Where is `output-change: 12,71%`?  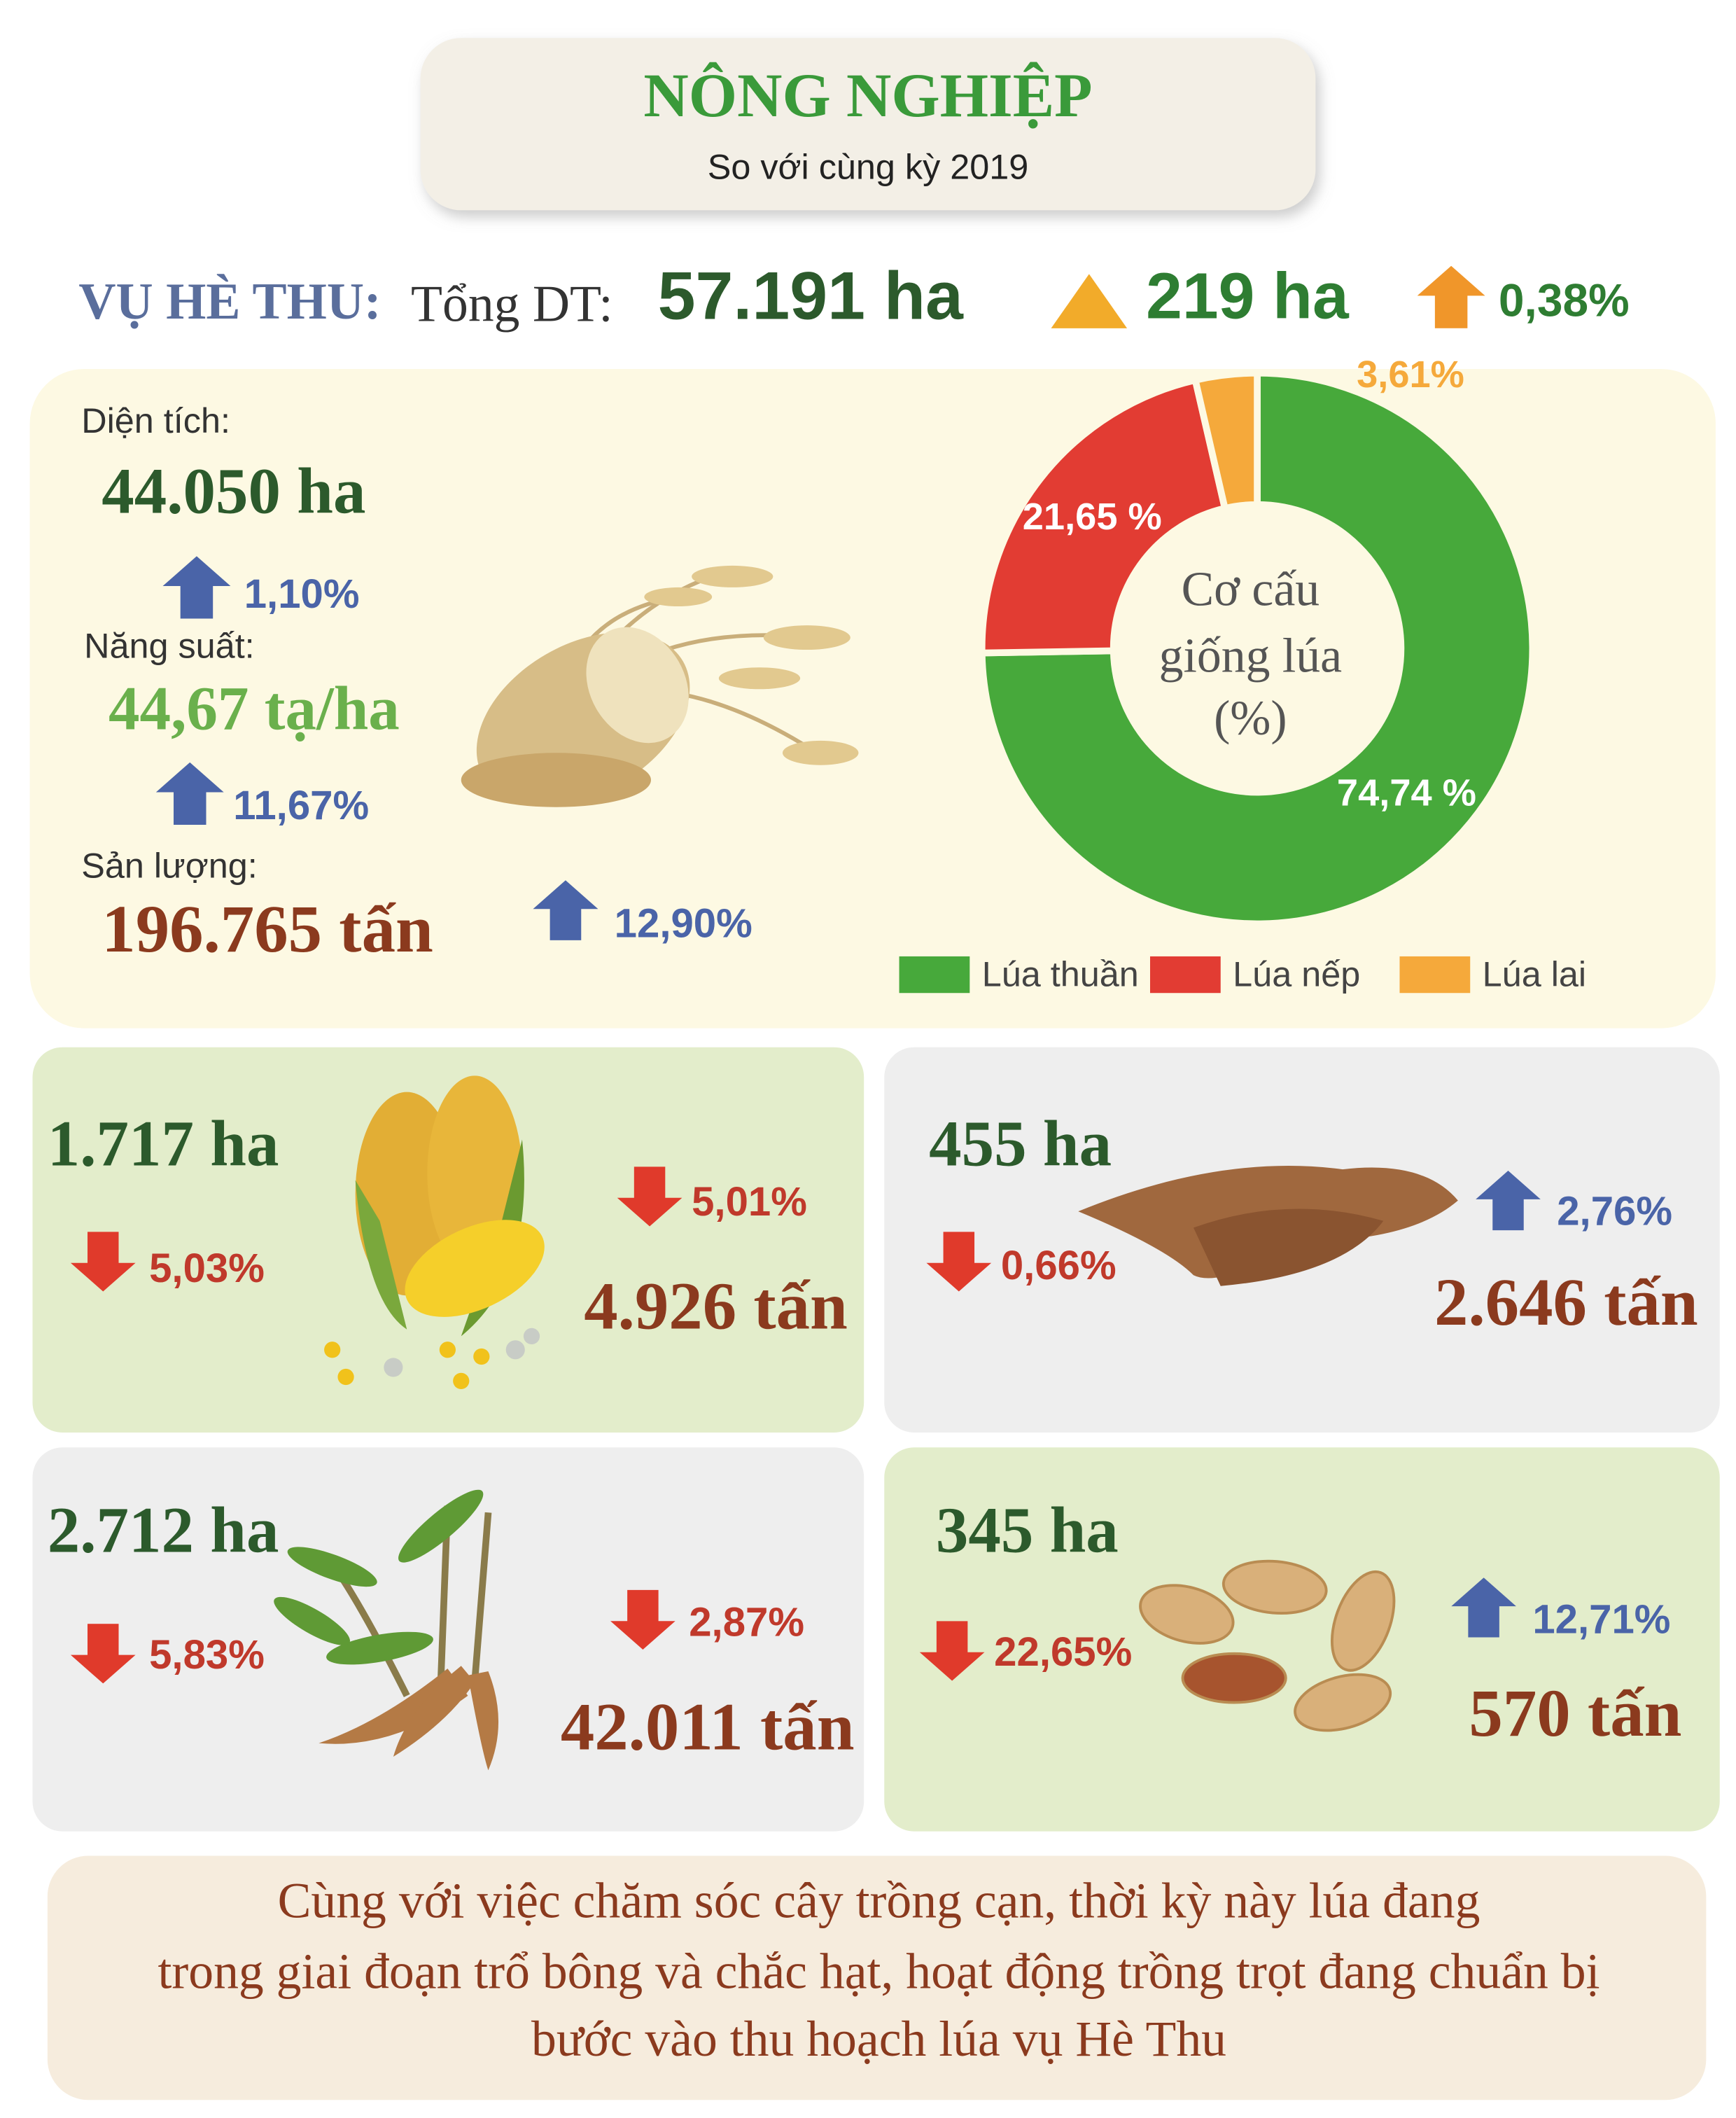 output-change: 12,71% is located at coordinates (1601, 1620).